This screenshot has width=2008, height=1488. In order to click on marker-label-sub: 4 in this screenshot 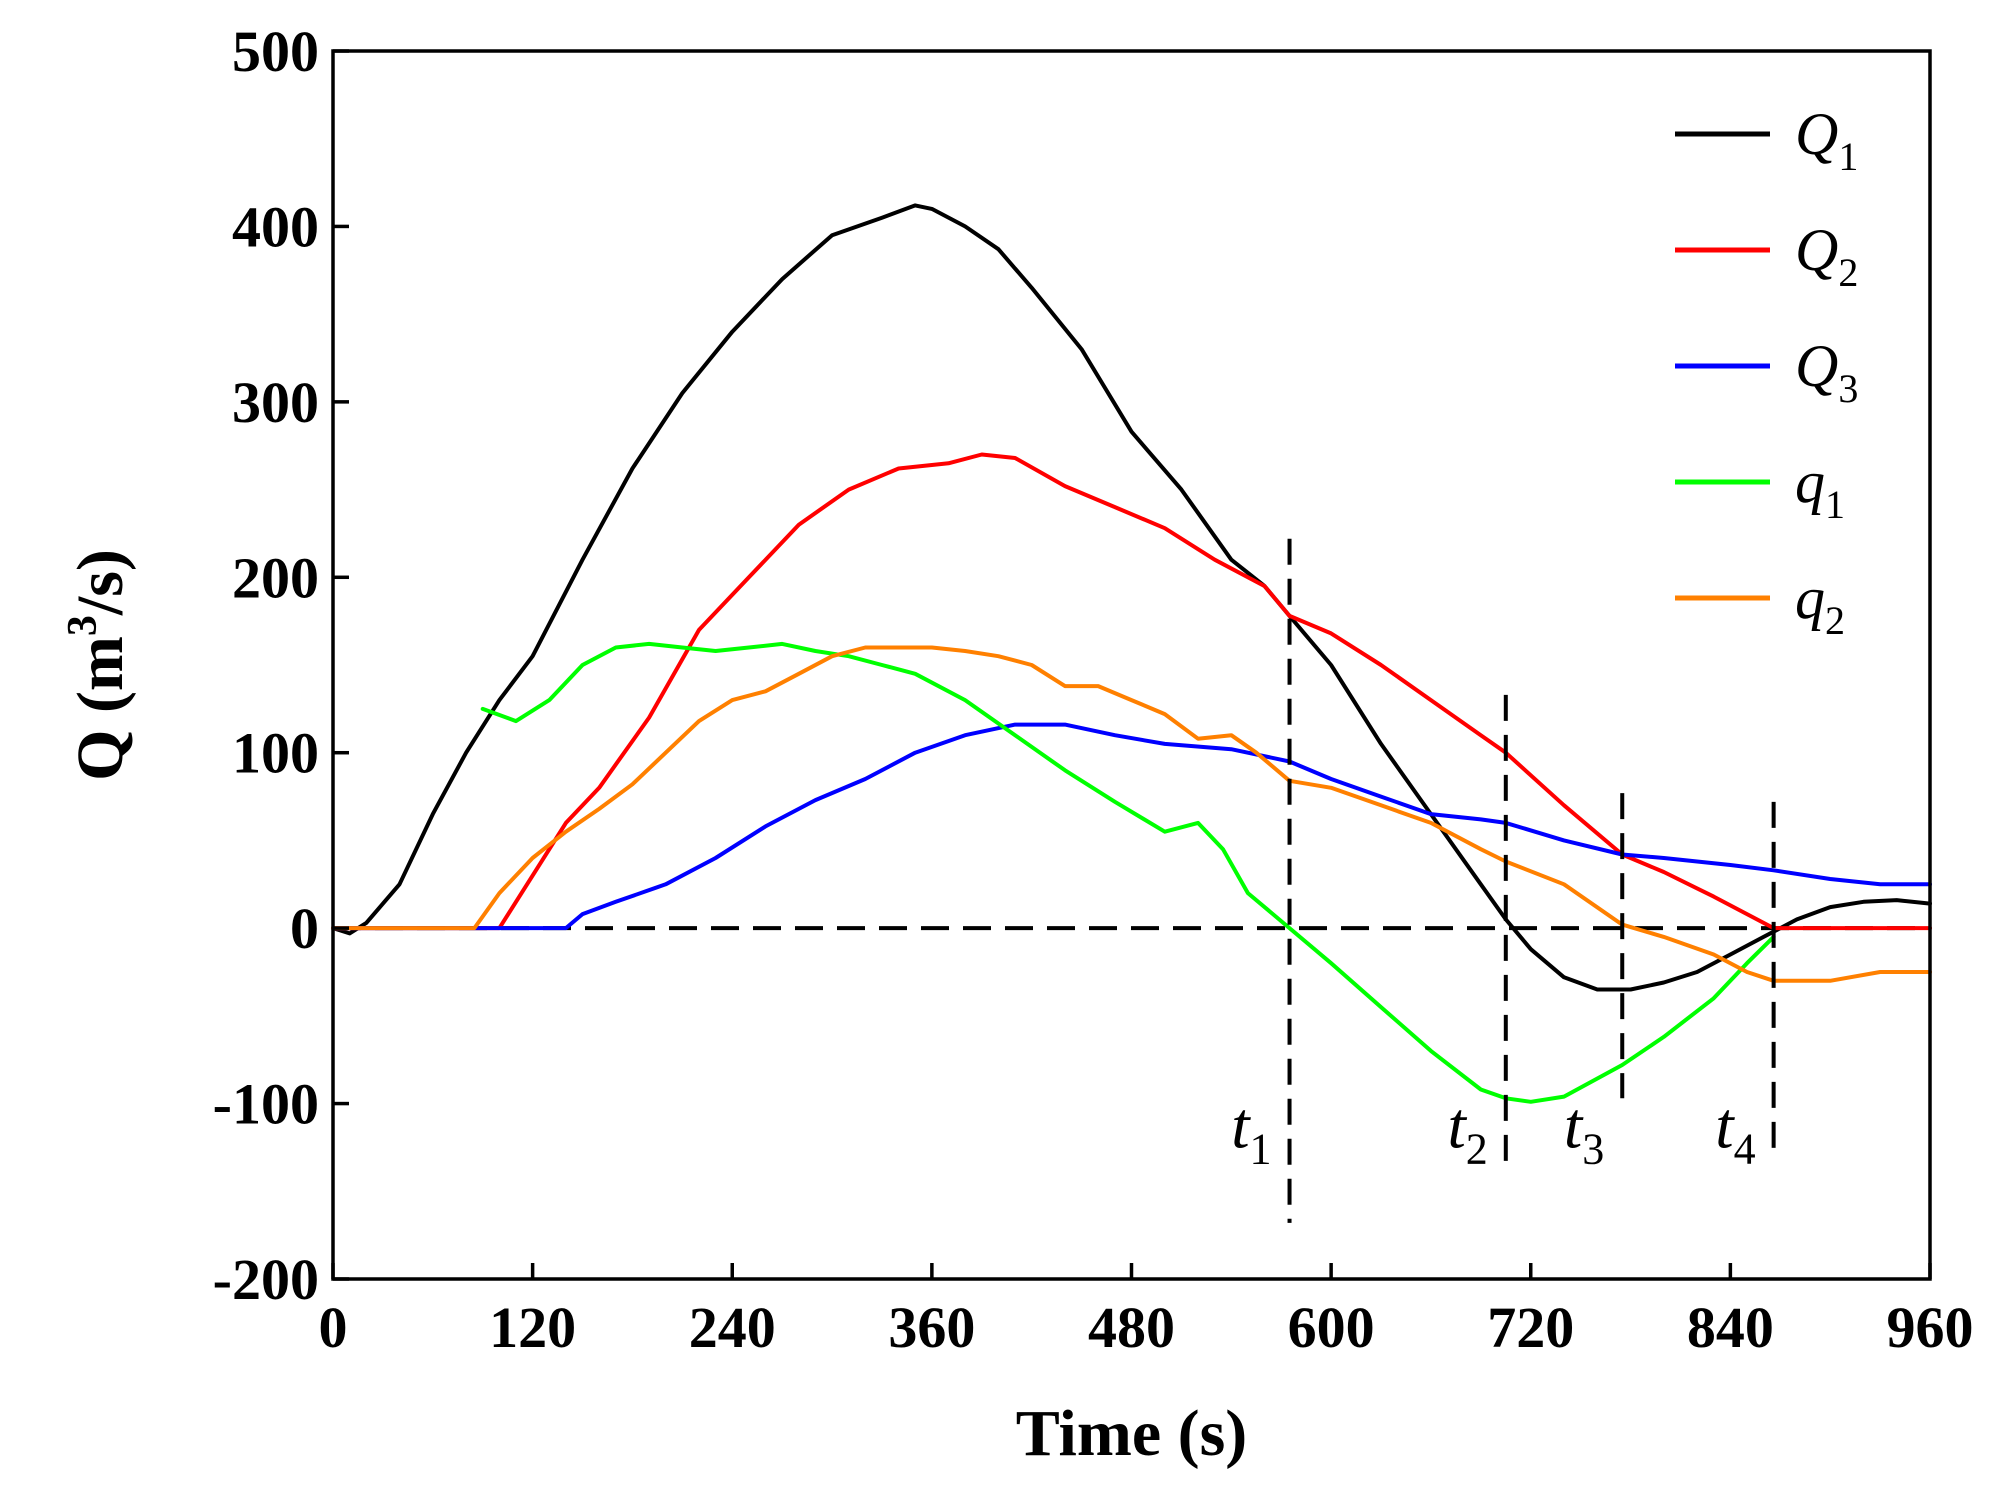, I will do `click(1745, 1148)`.